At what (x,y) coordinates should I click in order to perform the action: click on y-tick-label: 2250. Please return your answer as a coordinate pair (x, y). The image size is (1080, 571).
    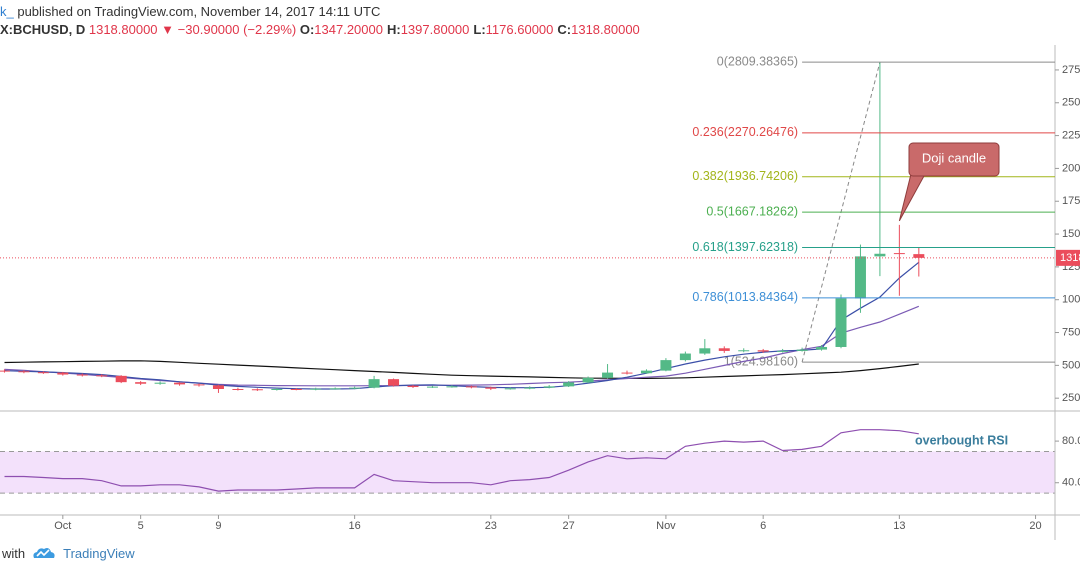
    Looking at the image, I should click on (1071, 135).